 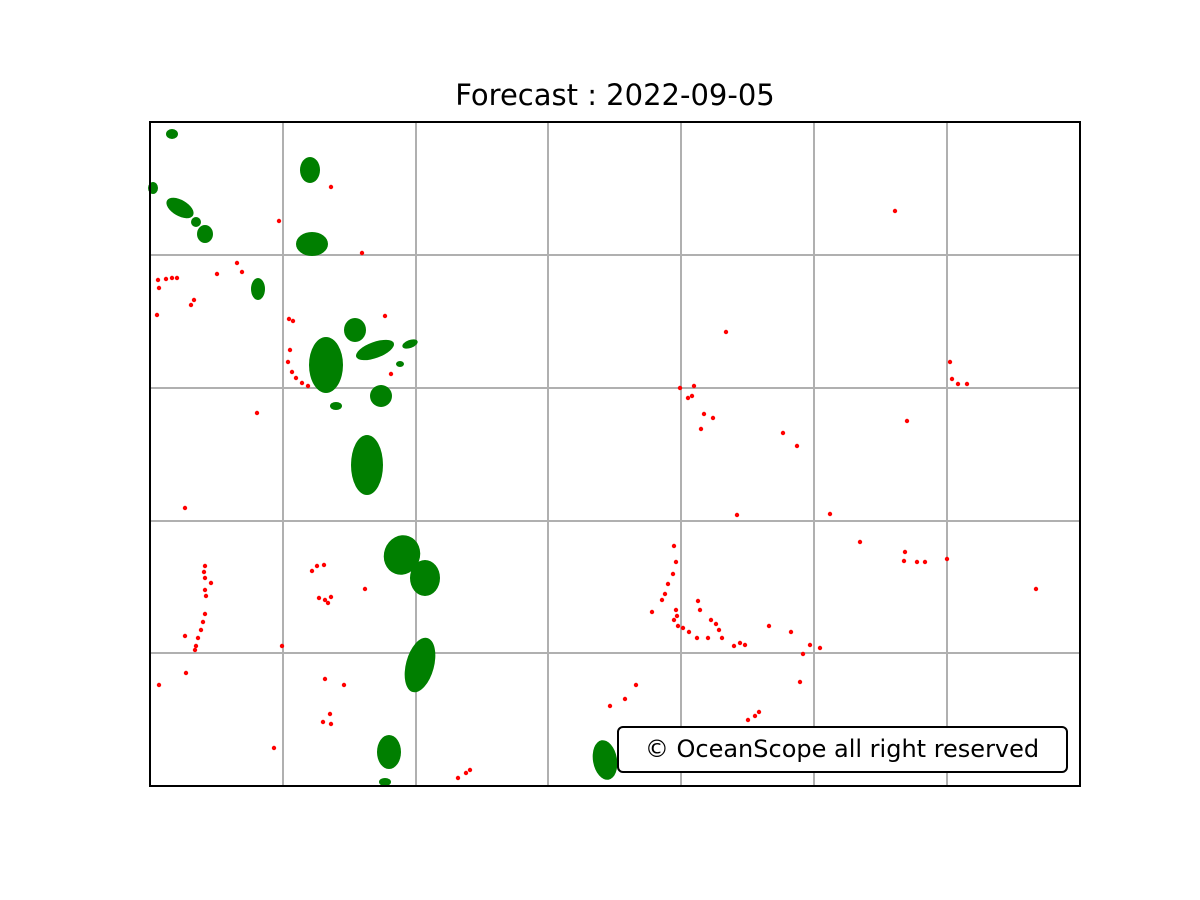 I want to click on credit-text: © OceanScope all right reserved, so click(x=842, y=749).